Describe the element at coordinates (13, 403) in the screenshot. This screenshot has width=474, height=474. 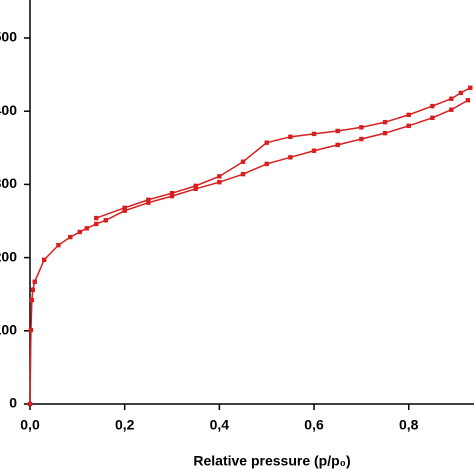
I see `y-tick-label: 0` at that location.